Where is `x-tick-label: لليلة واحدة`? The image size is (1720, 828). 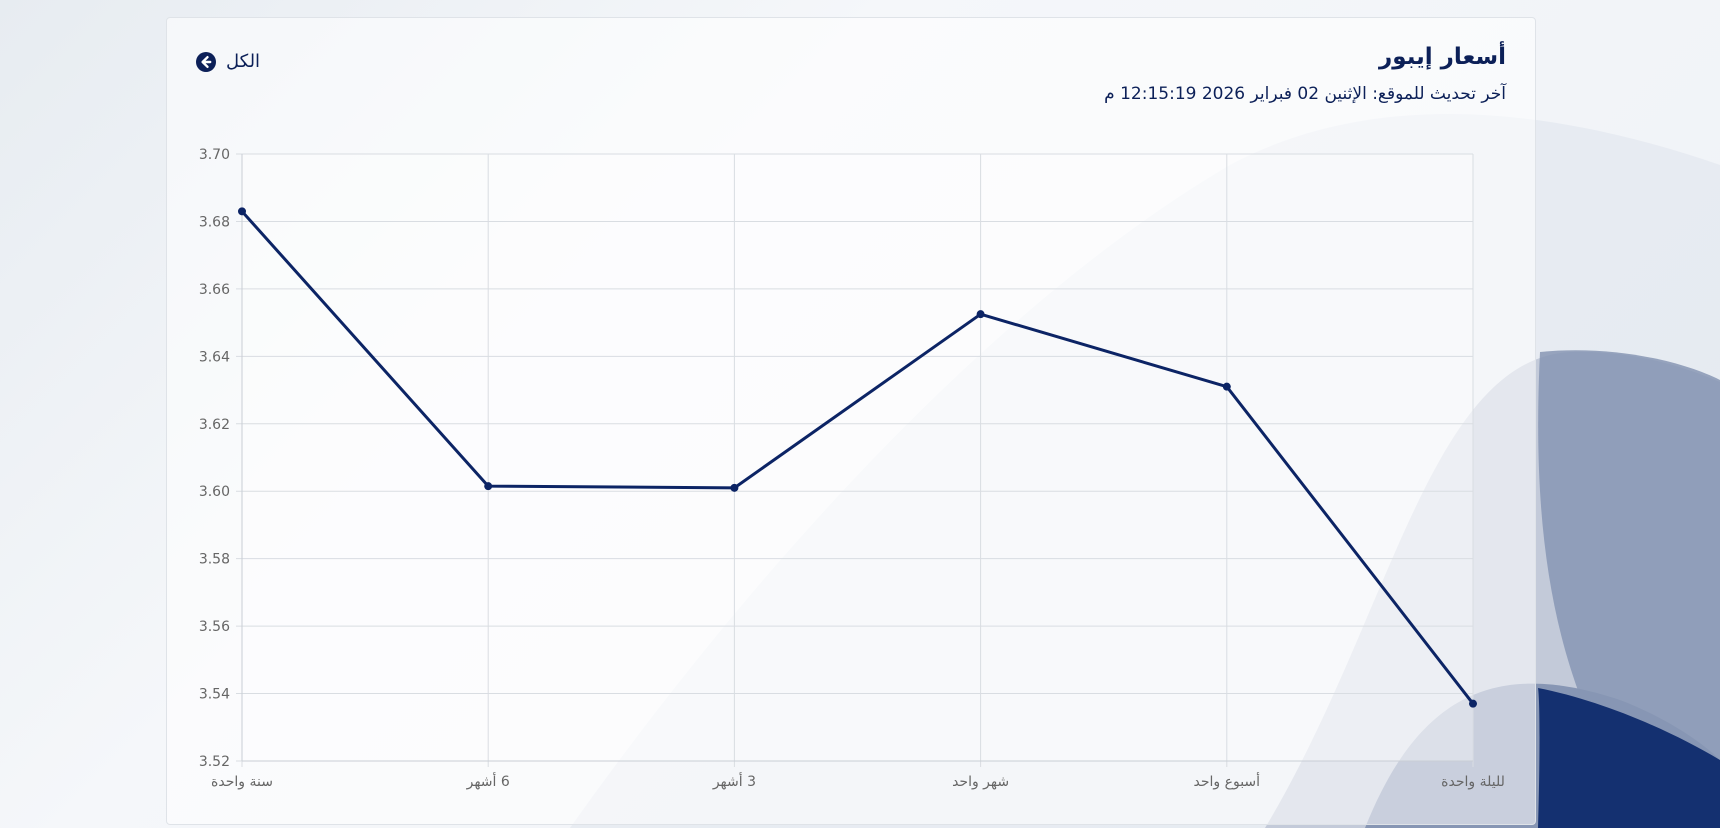
x-tick-label: لليلة واحدة is located at coordinates (1473, 782).